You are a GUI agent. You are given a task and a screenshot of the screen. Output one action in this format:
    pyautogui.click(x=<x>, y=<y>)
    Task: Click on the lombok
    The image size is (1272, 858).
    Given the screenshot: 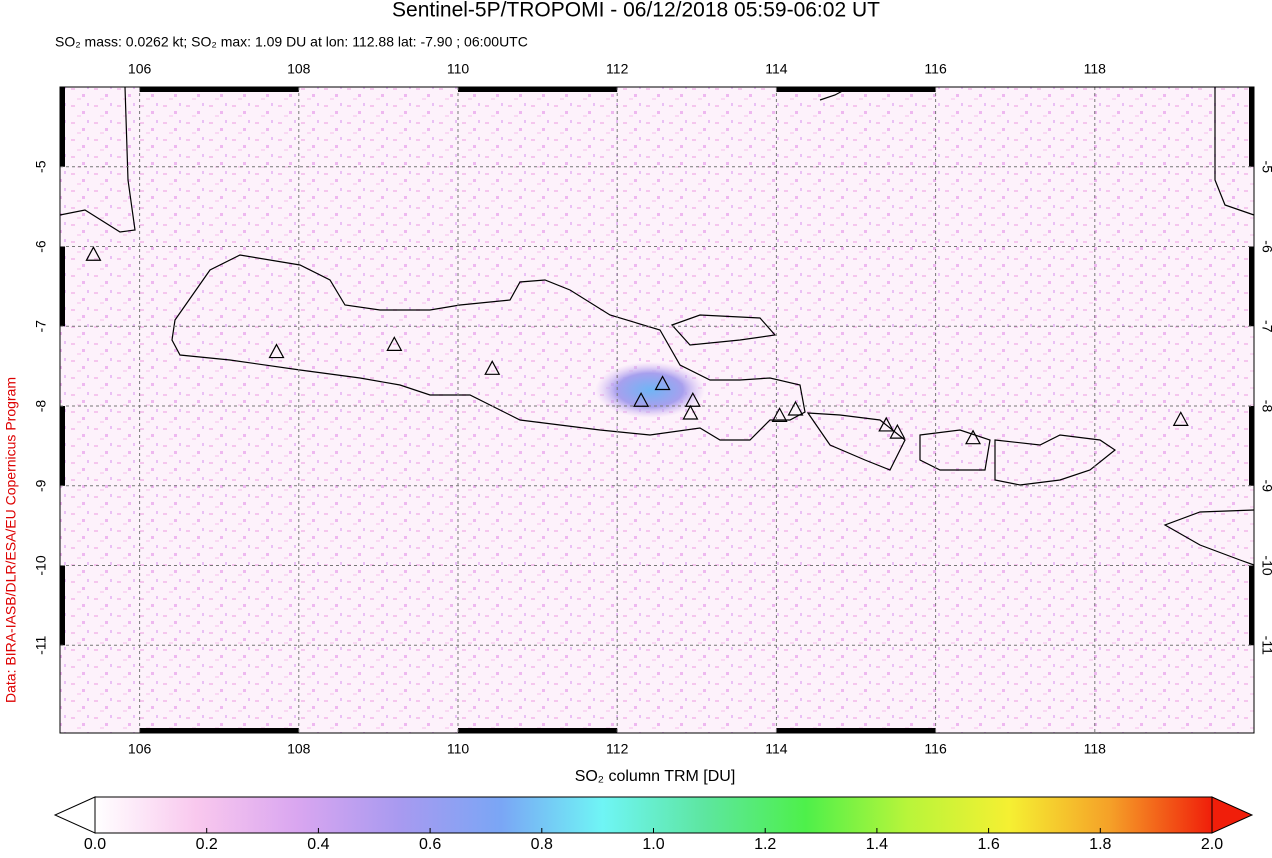 What is the action you would take?
    pyautogui.click(x=955, y=450)
    